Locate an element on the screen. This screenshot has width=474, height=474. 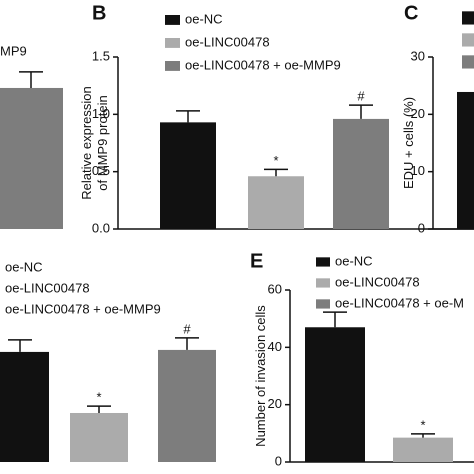
y-tick-label: 30 is located at coordinates (418, 55).